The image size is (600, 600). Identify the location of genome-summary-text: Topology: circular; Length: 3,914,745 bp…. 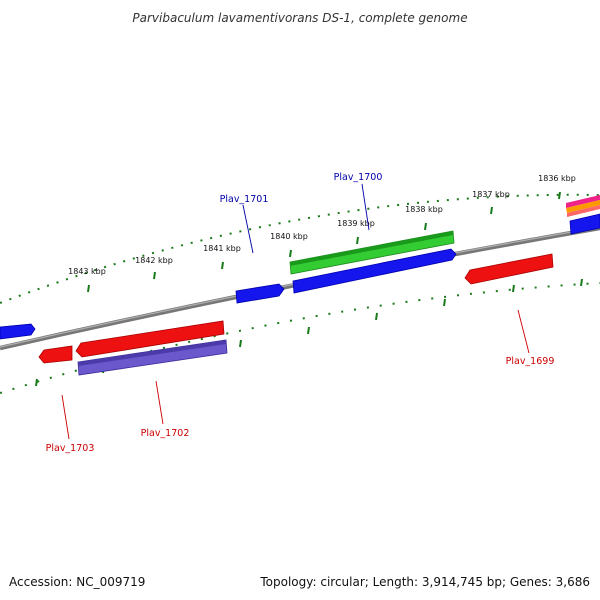
(424, 582).